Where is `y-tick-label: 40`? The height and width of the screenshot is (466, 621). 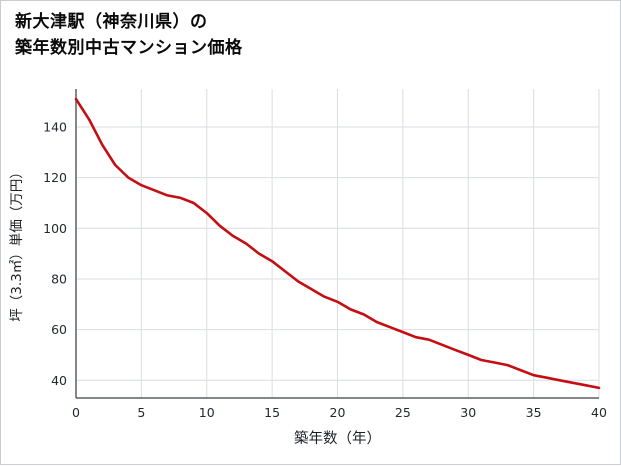 y-tick-label: 40 is located at coordinates (59, 380).